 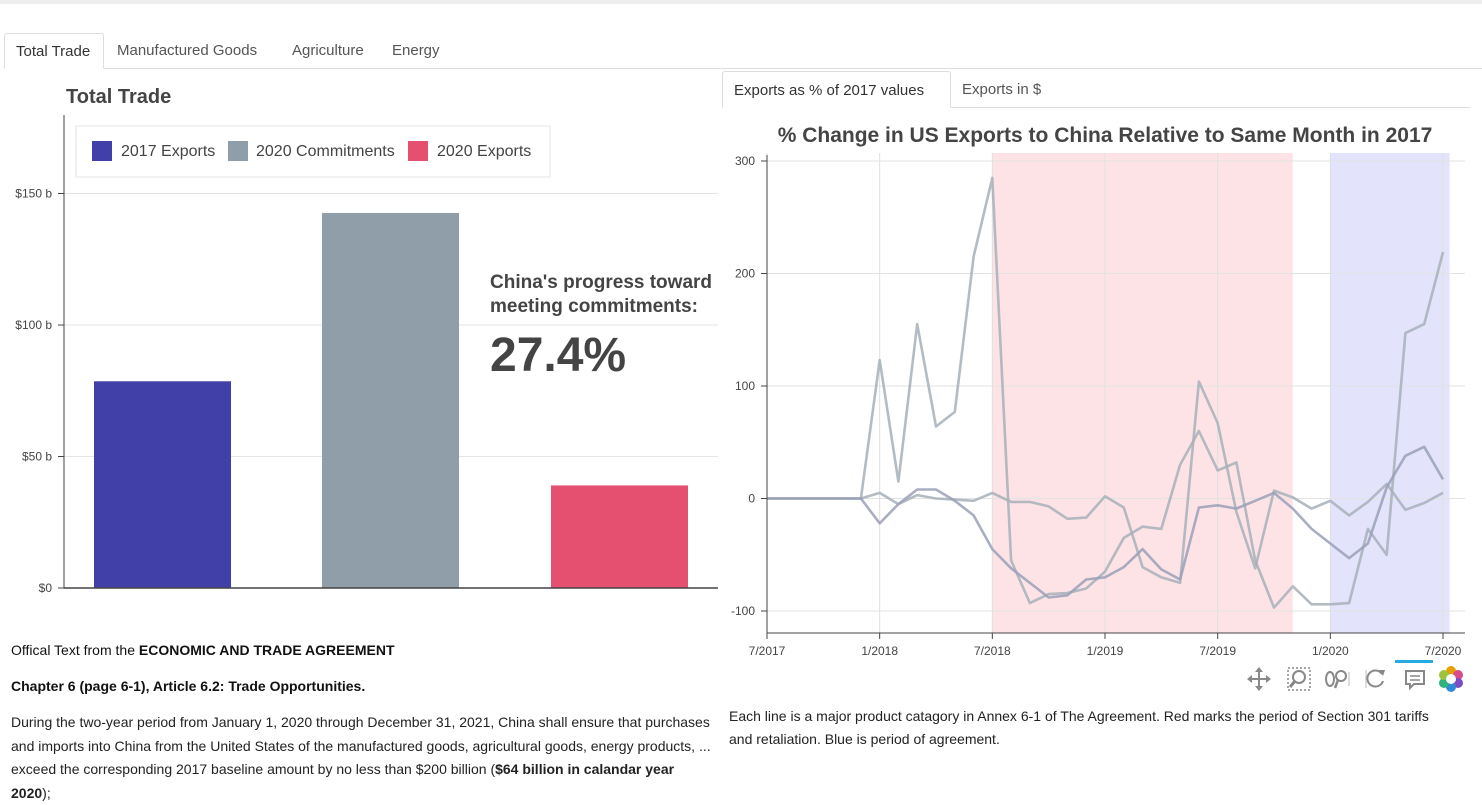 I want to click on tab-agriculture: Agriculture, so click(x=328, y=50).